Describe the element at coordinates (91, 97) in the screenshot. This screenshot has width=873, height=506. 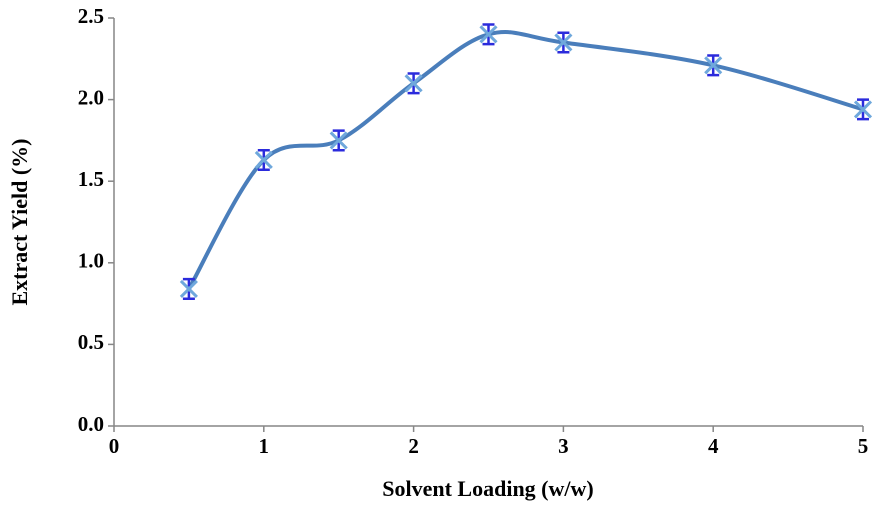
I see `y-tick-label: 2.0` at that location.